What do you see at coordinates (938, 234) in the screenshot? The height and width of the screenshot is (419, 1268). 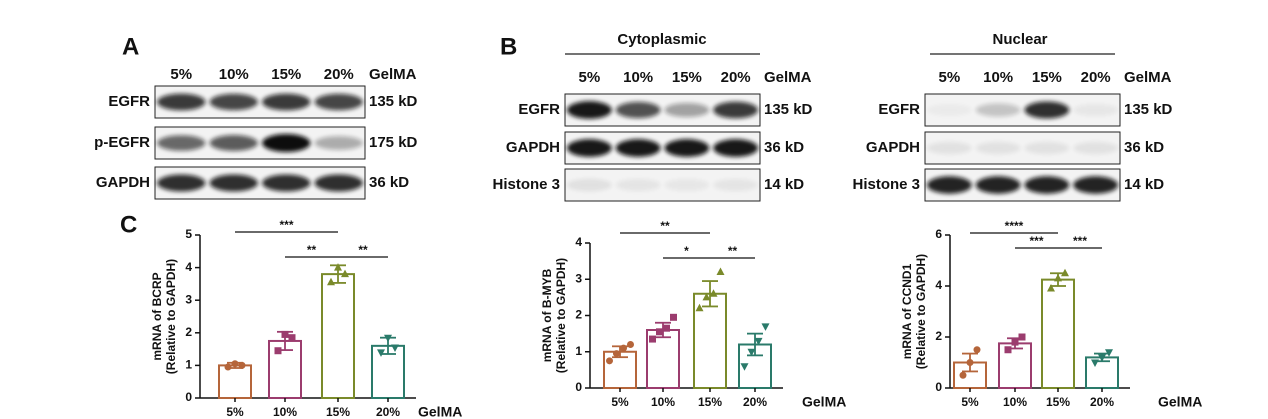 I see `y-tick-label: 6` at bounding box center [938, 234].